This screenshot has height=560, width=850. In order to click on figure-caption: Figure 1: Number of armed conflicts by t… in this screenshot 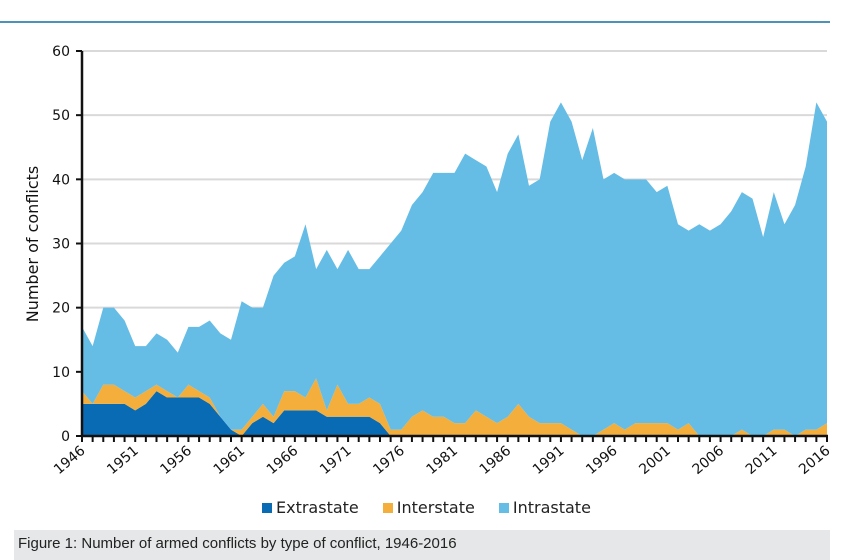, I will do `click(237, 543)`.